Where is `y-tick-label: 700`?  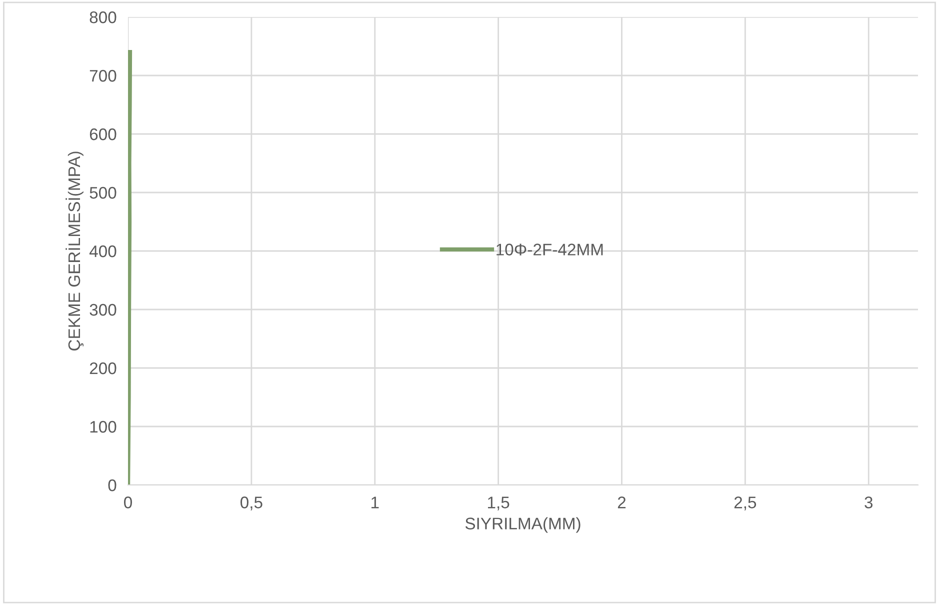 y-tick-label: 700 is located at coordinates (103, 76).